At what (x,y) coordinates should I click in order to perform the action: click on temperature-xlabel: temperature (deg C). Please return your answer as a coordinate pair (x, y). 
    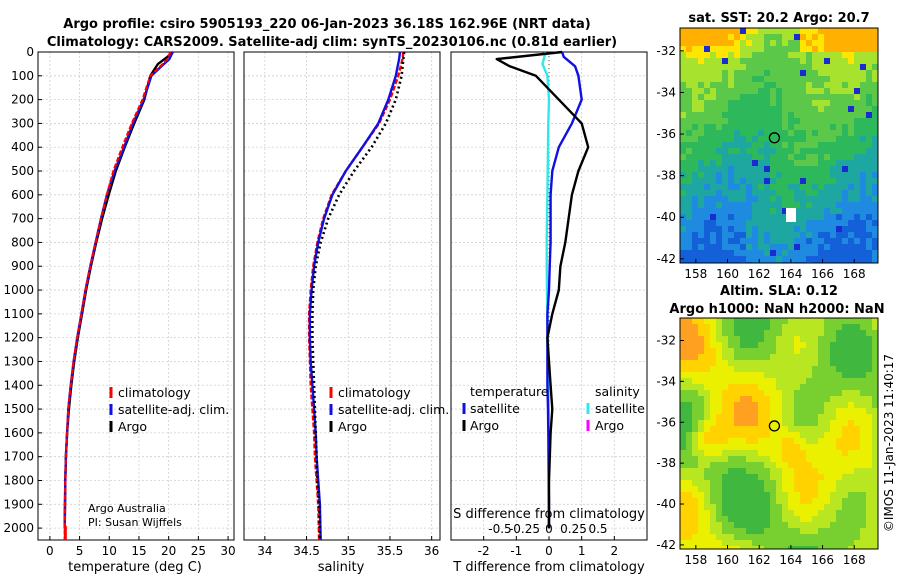
    Looking at the image, I should click on (135, 567).